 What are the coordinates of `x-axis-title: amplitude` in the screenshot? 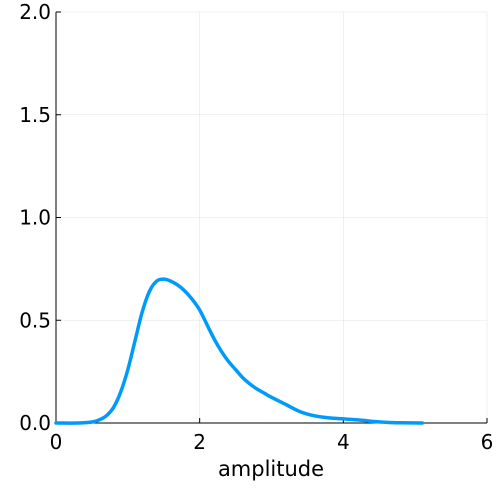 It's located at (271, 469).